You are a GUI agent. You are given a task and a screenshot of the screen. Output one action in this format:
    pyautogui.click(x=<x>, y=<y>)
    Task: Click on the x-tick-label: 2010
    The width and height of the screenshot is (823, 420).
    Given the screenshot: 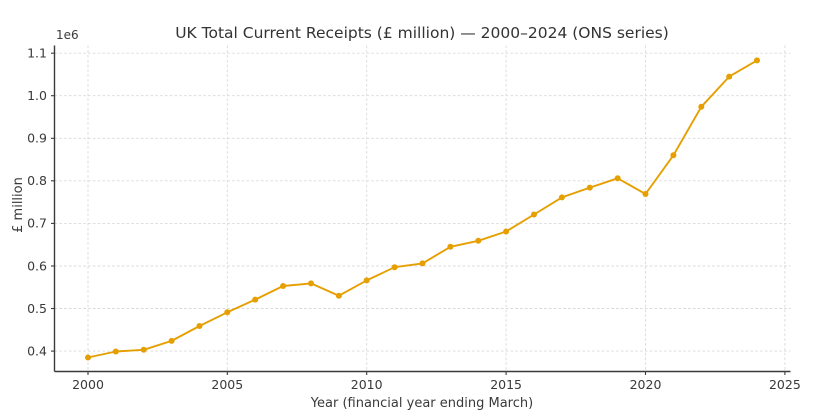 What is the action you would take?
    pyautogui.click(x=367, y=384)
    